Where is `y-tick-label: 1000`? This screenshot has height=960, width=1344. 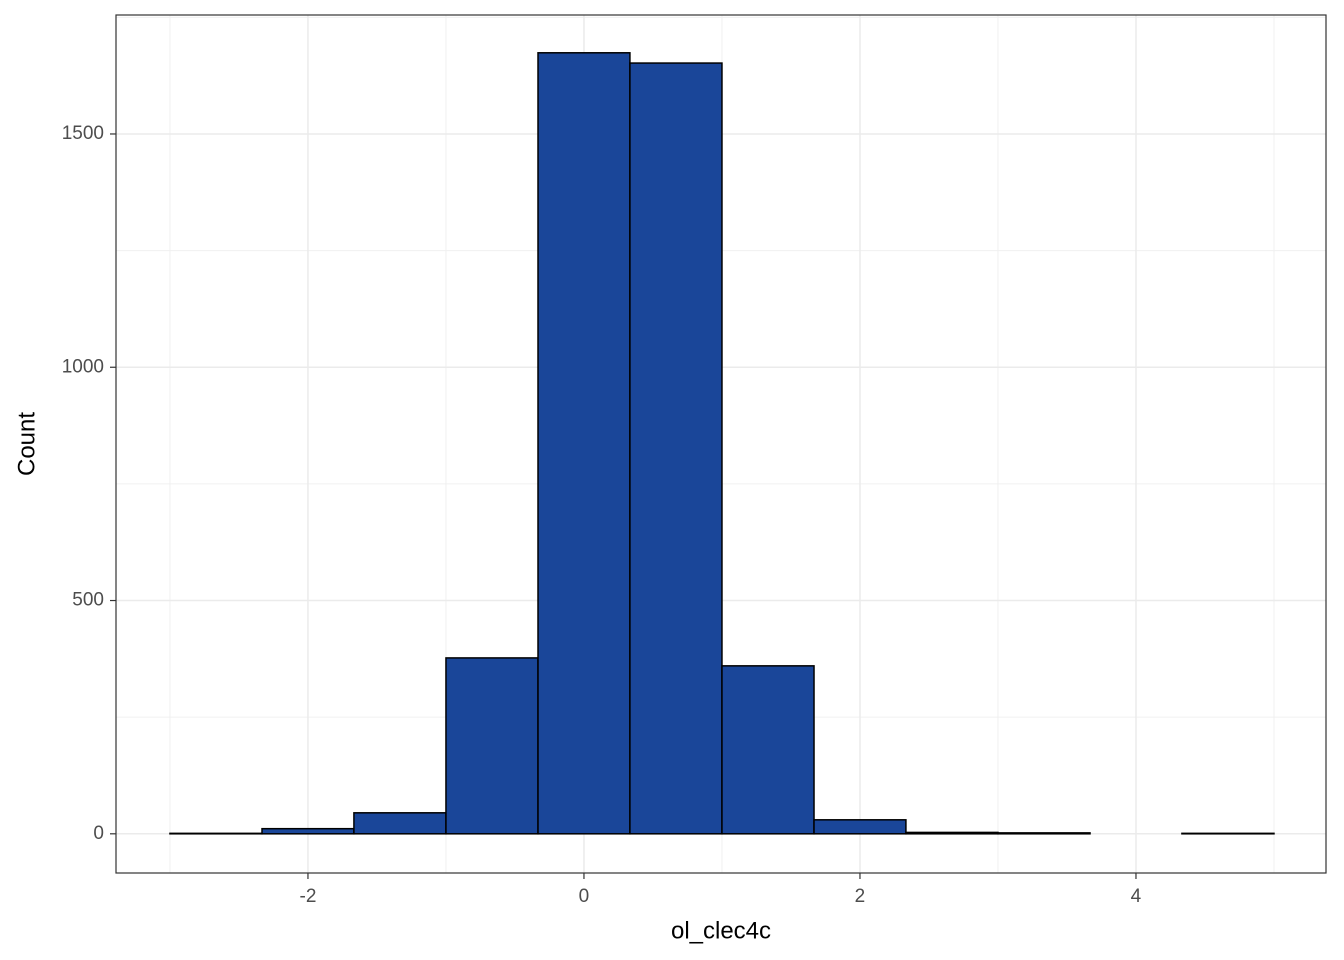
y-tick-label: 1000 is located at coordinates (83, 366).